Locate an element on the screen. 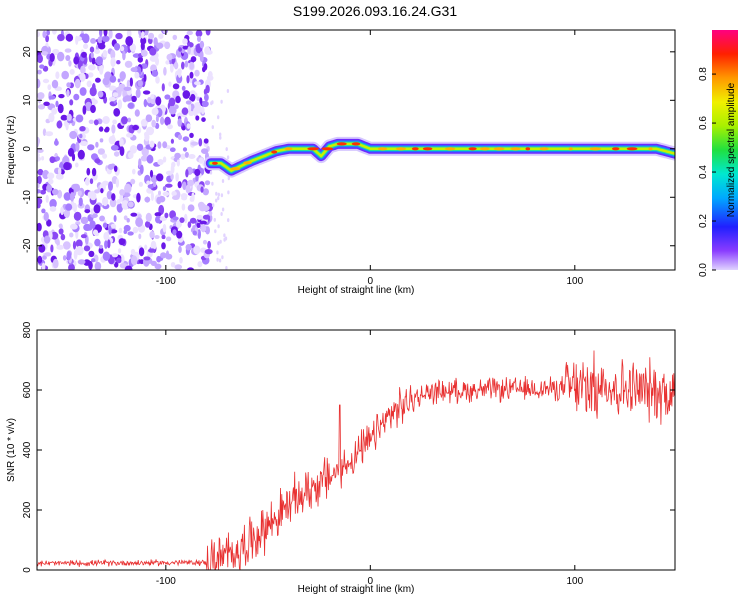  y-tick-label: 0 is located at coordinates (27, 570).